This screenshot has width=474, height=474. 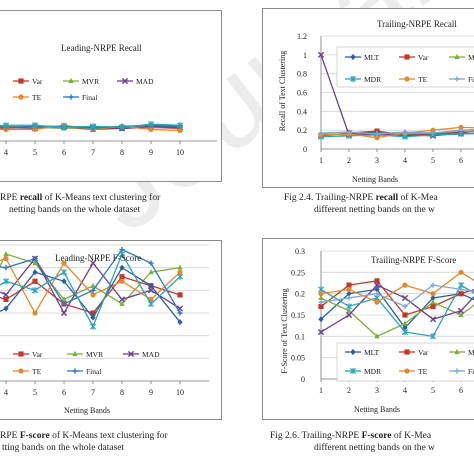 What do you see at coordinates (413, 371) in the screenshot?
I see `legend-item-te: TE` at bounding box center [413, 371].